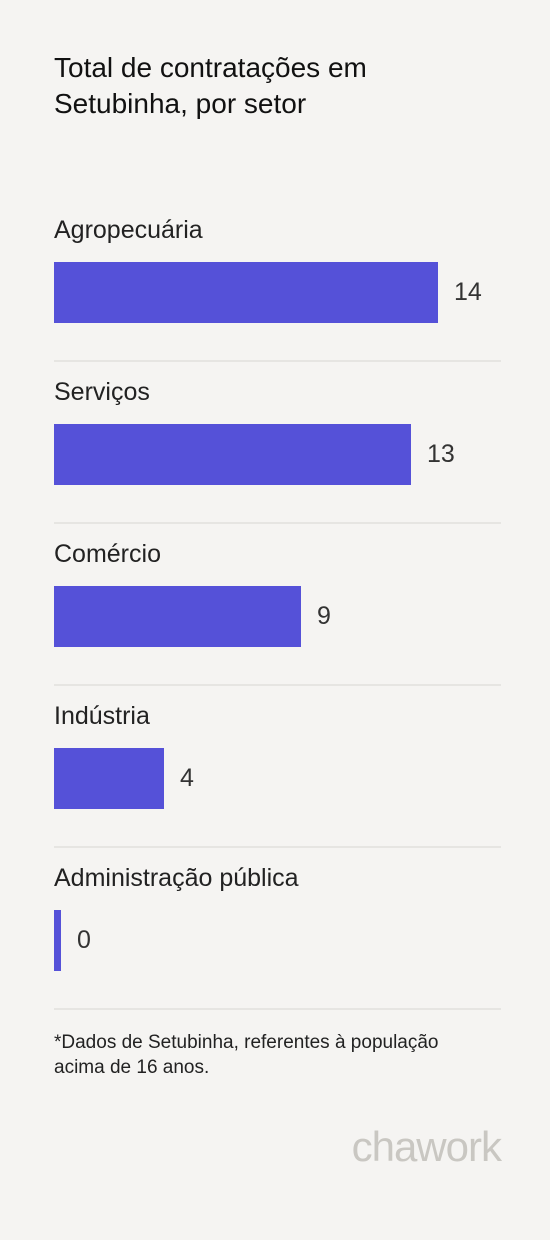  Describe the element at coordinates (102, 392) in the screenshot. I see `category-label: Serviços` at that location.